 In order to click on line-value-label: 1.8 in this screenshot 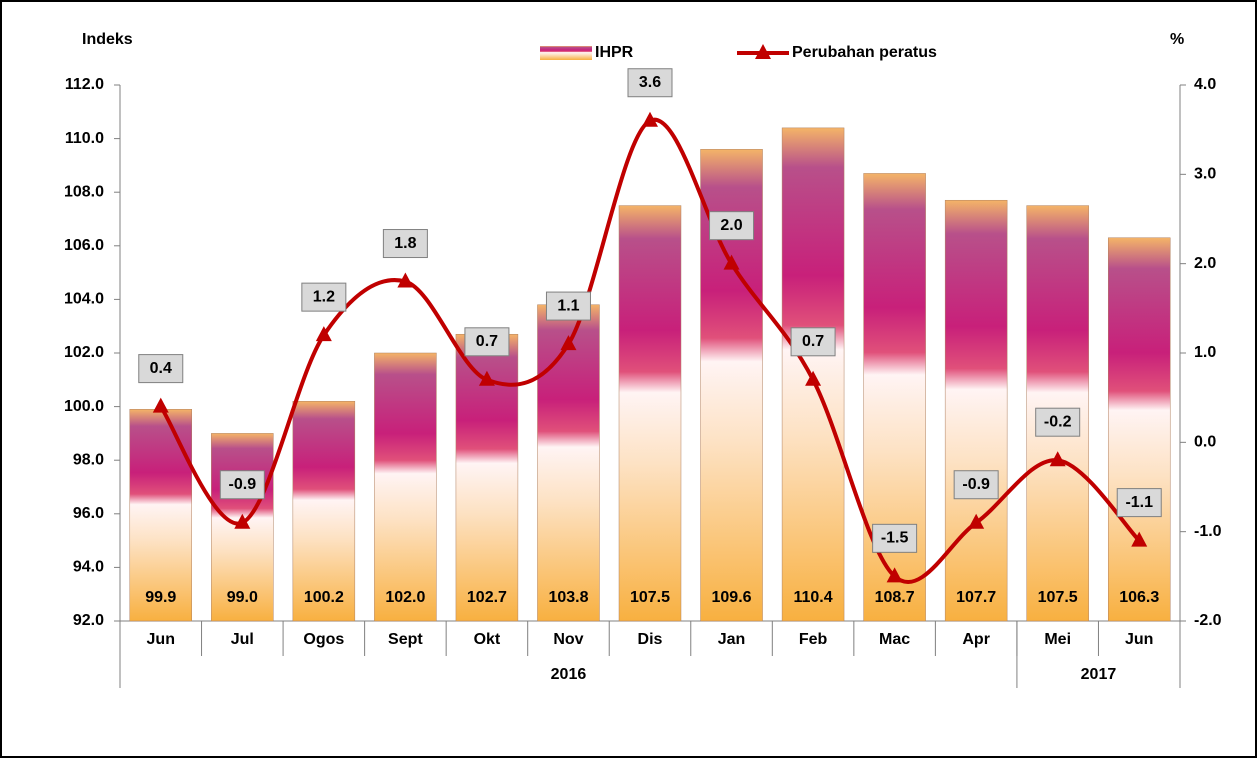, I will do `click(405, 243)`.